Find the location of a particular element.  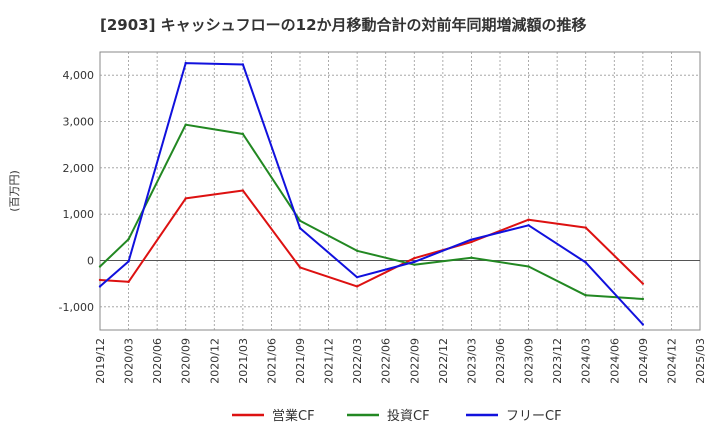

y-axis: -1,000 0 1,000 2,000 3,000 4,000 is located at coordinates (76, 191).